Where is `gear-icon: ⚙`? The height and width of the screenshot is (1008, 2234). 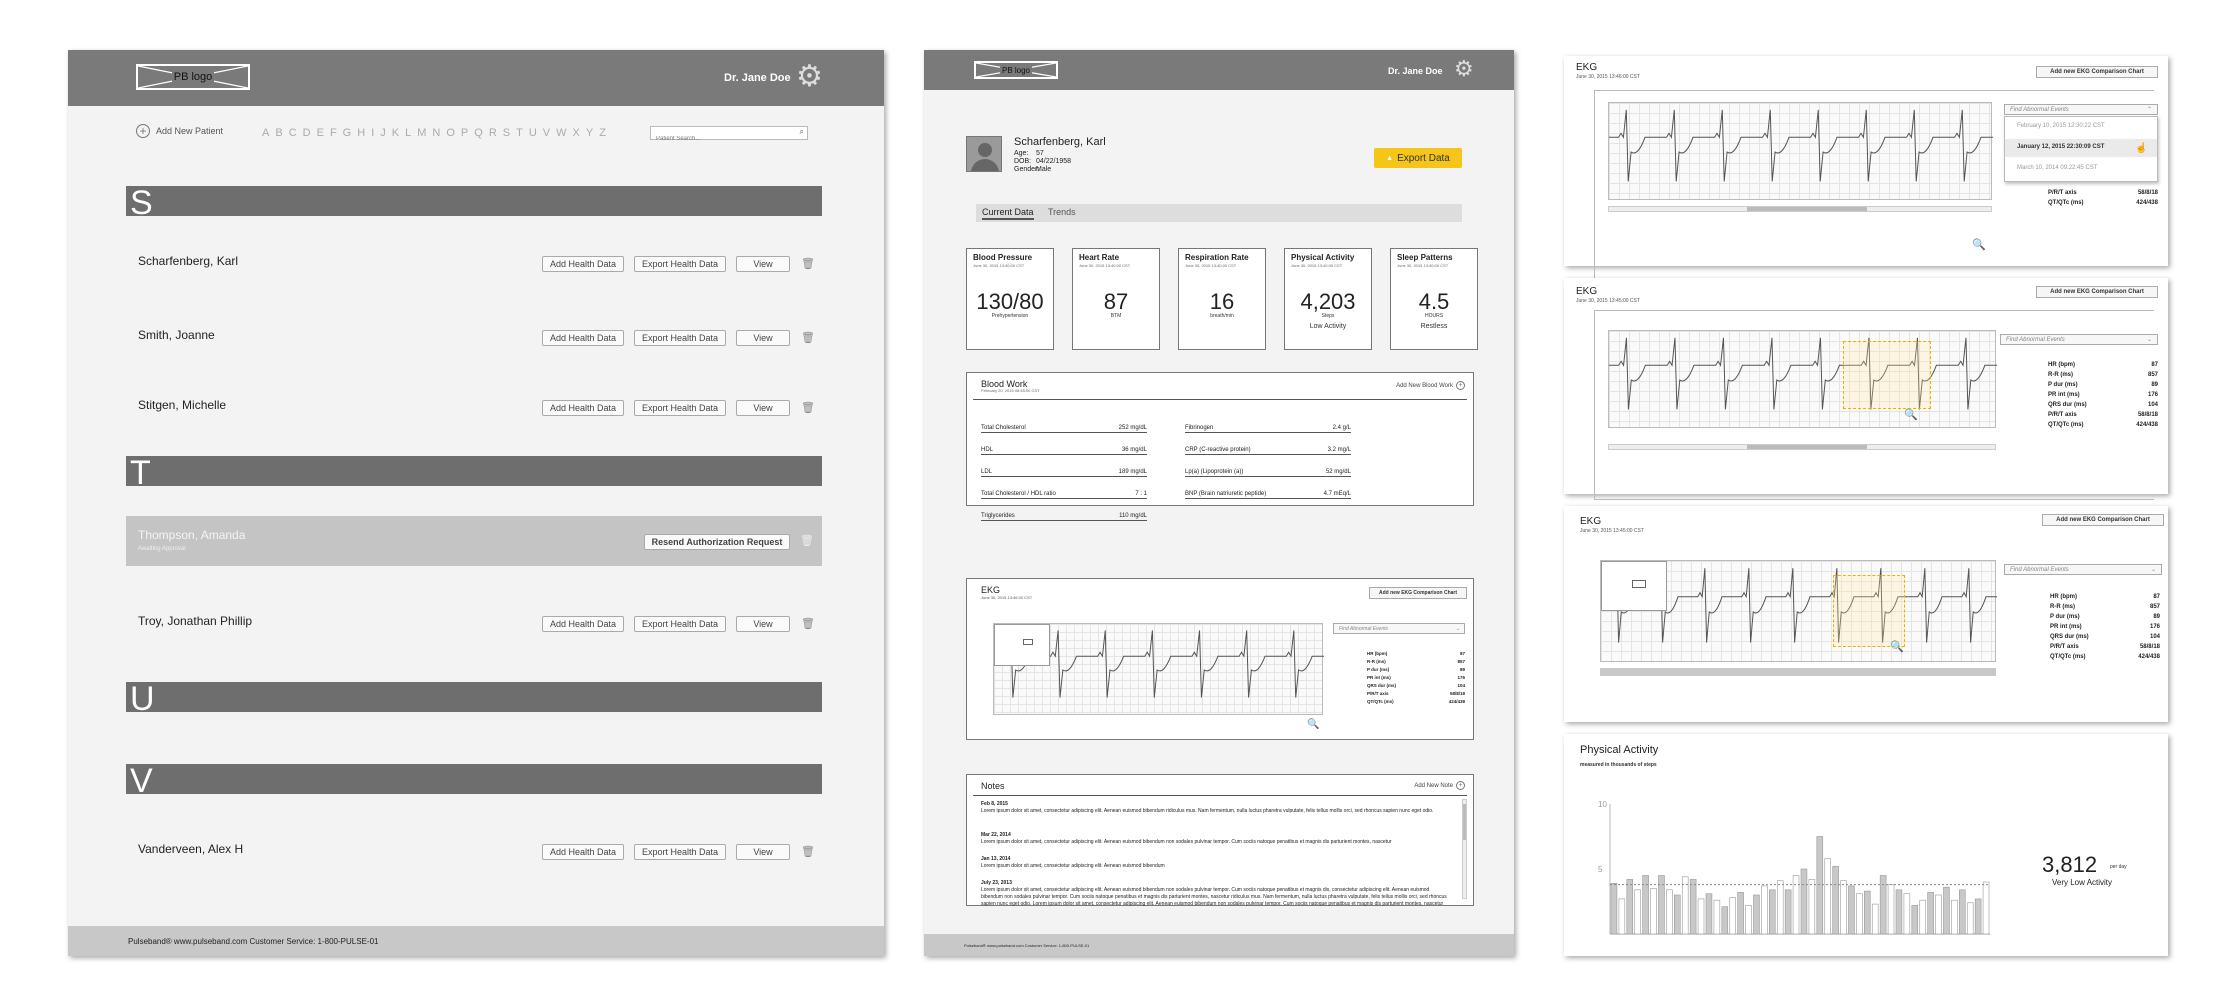 gear-icon: ⚙ is located at coordinates (1464, 68).